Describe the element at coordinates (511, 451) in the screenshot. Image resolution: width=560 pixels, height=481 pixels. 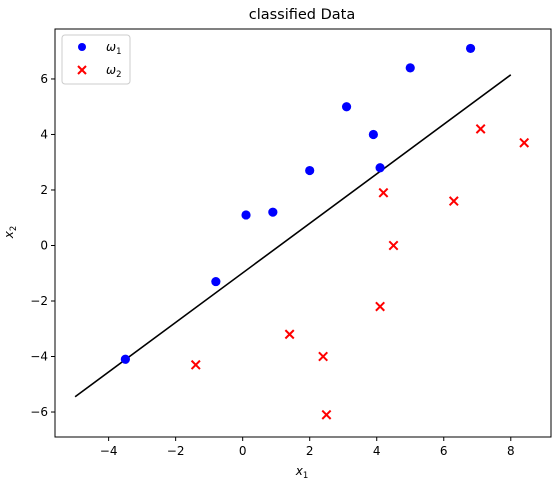
I see `x-tick-label: 8` at that location.